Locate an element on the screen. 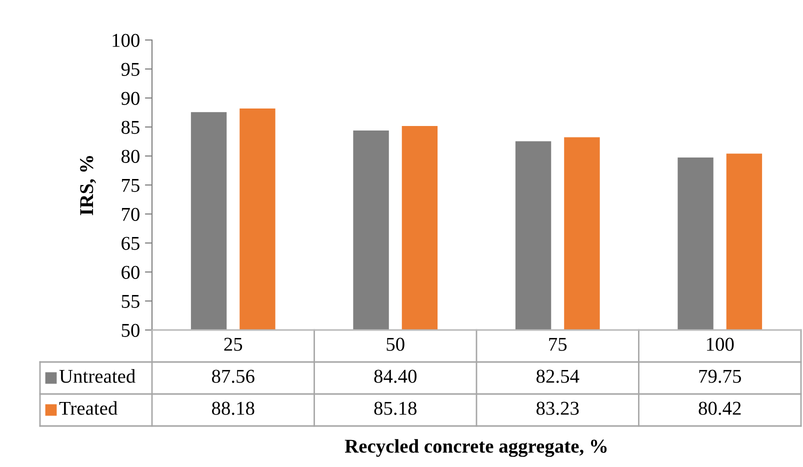 The width and height of the screenshot is (803, 467). data-label: 82.54 is located at coordinates (558, 376).